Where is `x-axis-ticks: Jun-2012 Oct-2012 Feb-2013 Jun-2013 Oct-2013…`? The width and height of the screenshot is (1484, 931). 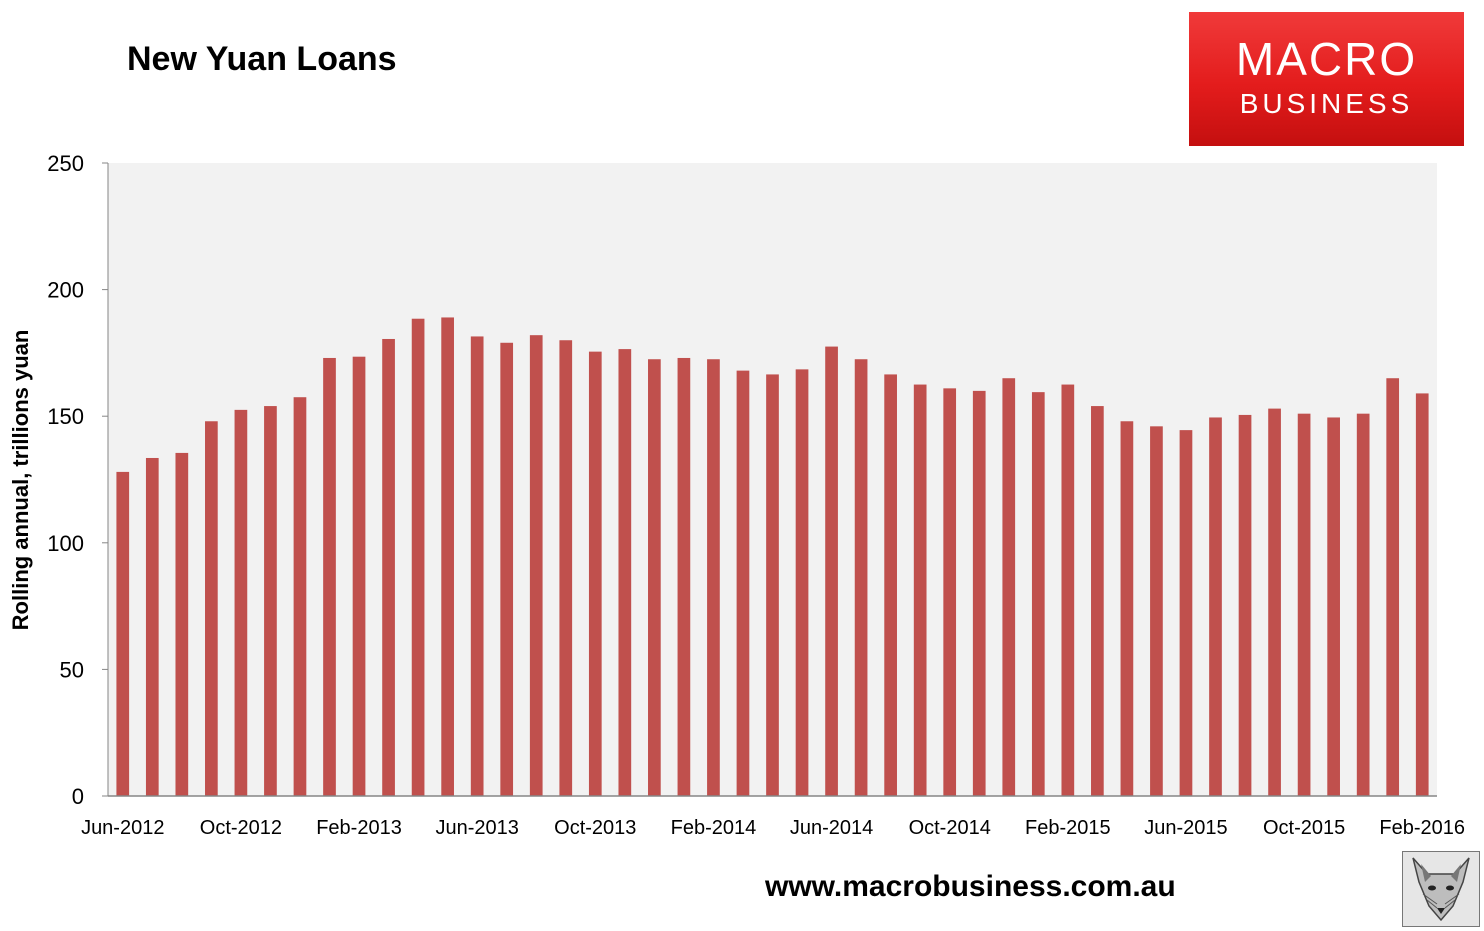
x-axis-ticks: Jun-2012 Oct-2012 Feb-2013 Jun-2013 Oct-2013… is located at coordinates (773, 828).